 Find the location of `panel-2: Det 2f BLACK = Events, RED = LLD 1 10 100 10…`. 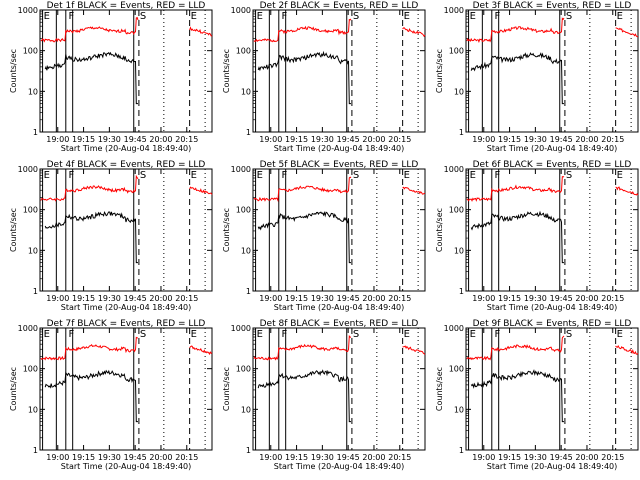

panel-2: Det 2f BLACK = Events, RED = LLD 1 10 100 10… is located at coordinates (324, 77).